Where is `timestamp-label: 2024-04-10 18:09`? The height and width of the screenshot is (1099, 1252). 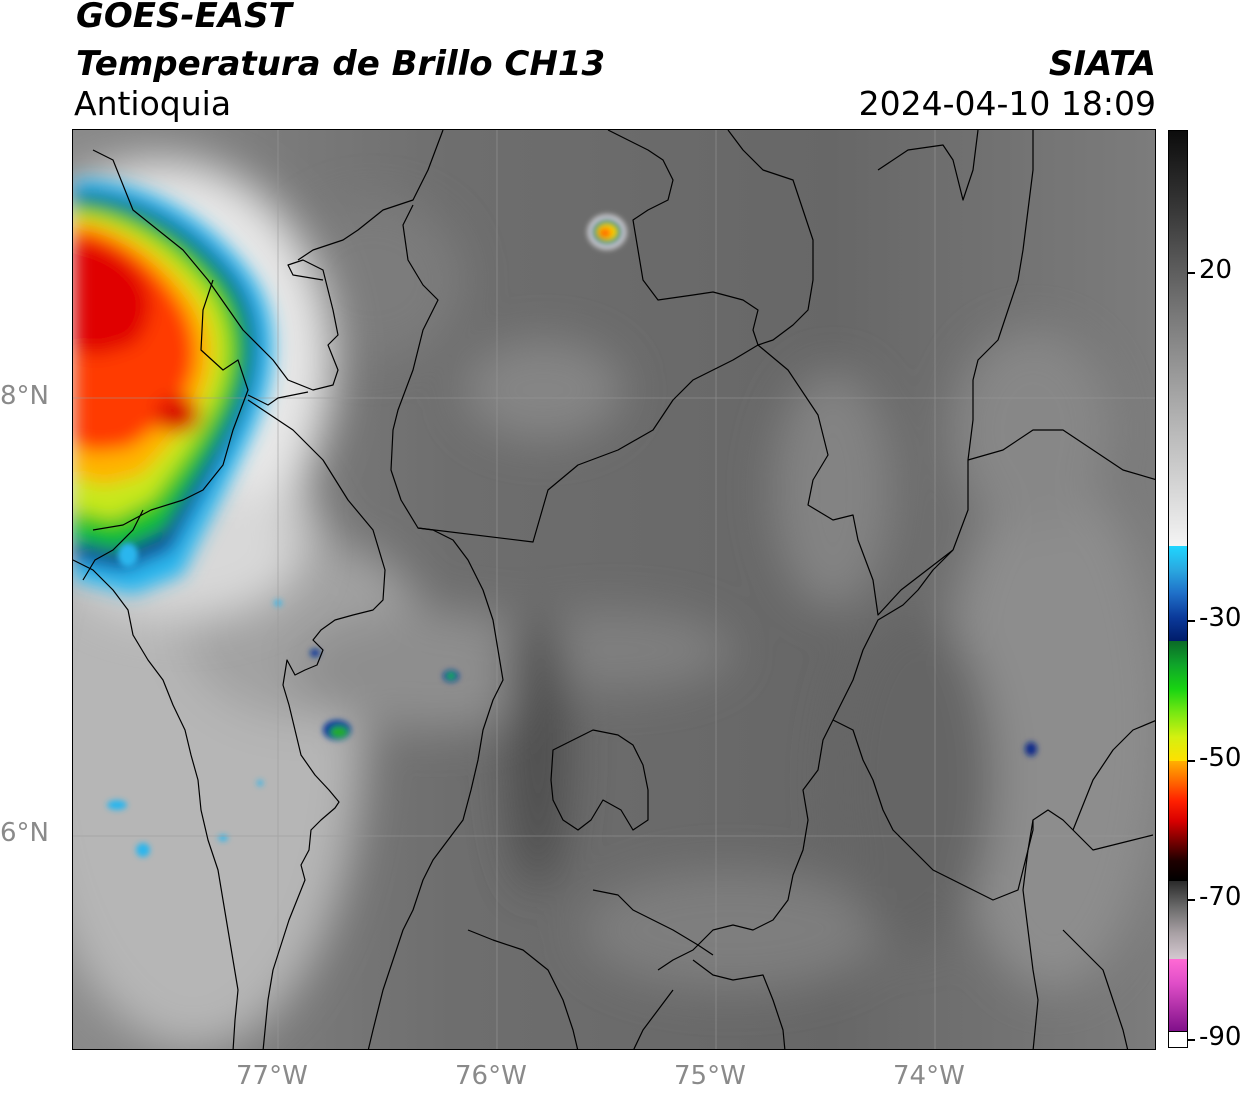 timestamp-label: 2024-04-10 18:09 is located at coordinates (1007, 103).